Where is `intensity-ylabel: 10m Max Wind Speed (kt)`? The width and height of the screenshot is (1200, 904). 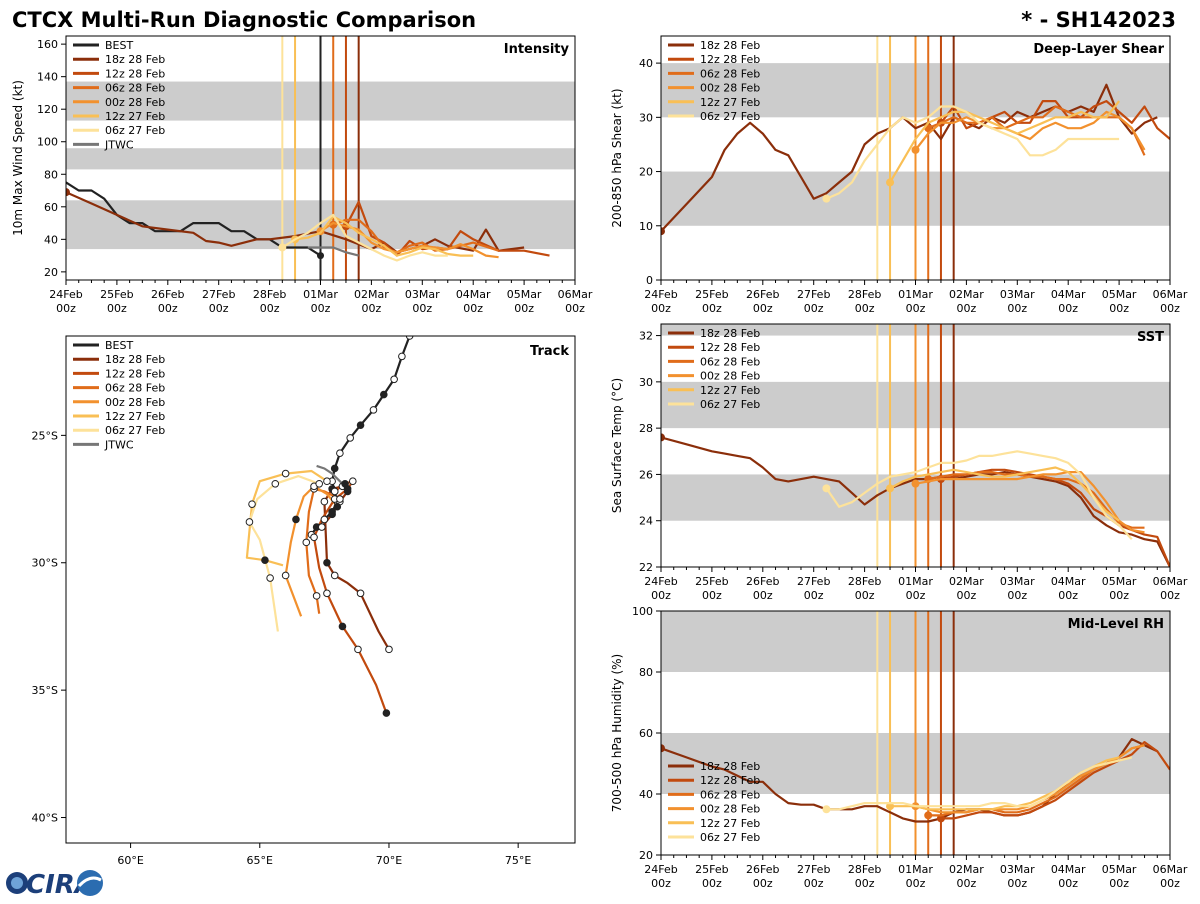
intensity-ylabel: 10m Max Wind Speed (kt) is located at coordinates (18, 158).